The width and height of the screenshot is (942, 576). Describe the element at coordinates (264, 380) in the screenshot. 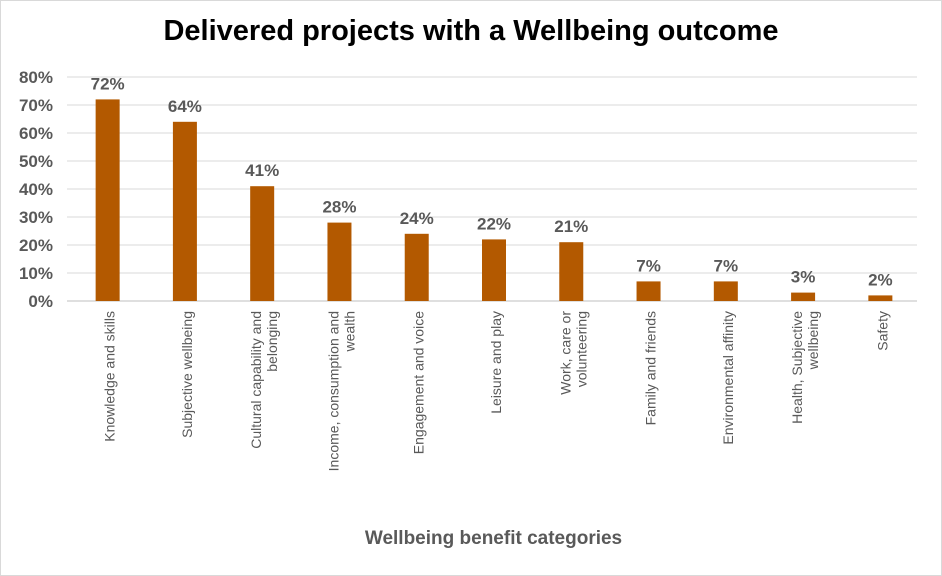

I see `category-label: Cultural capability andbelonging` at that location.